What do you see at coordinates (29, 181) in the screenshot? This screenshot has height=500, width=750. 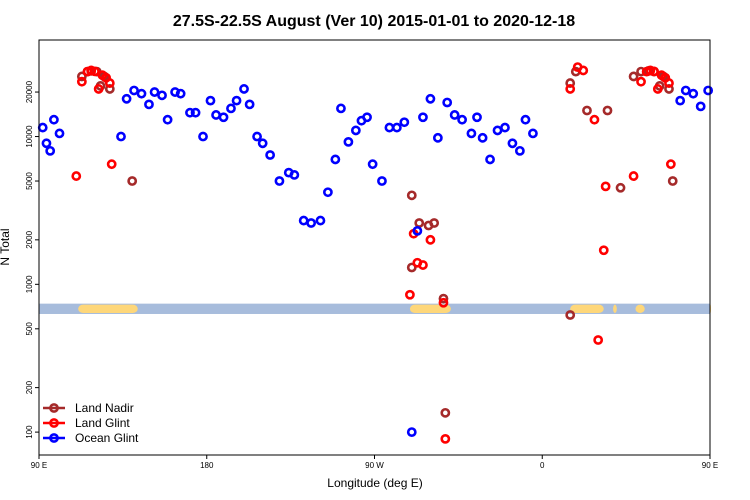 I see `y-tick-label-5: 5000` at bounding box center [29, 181].